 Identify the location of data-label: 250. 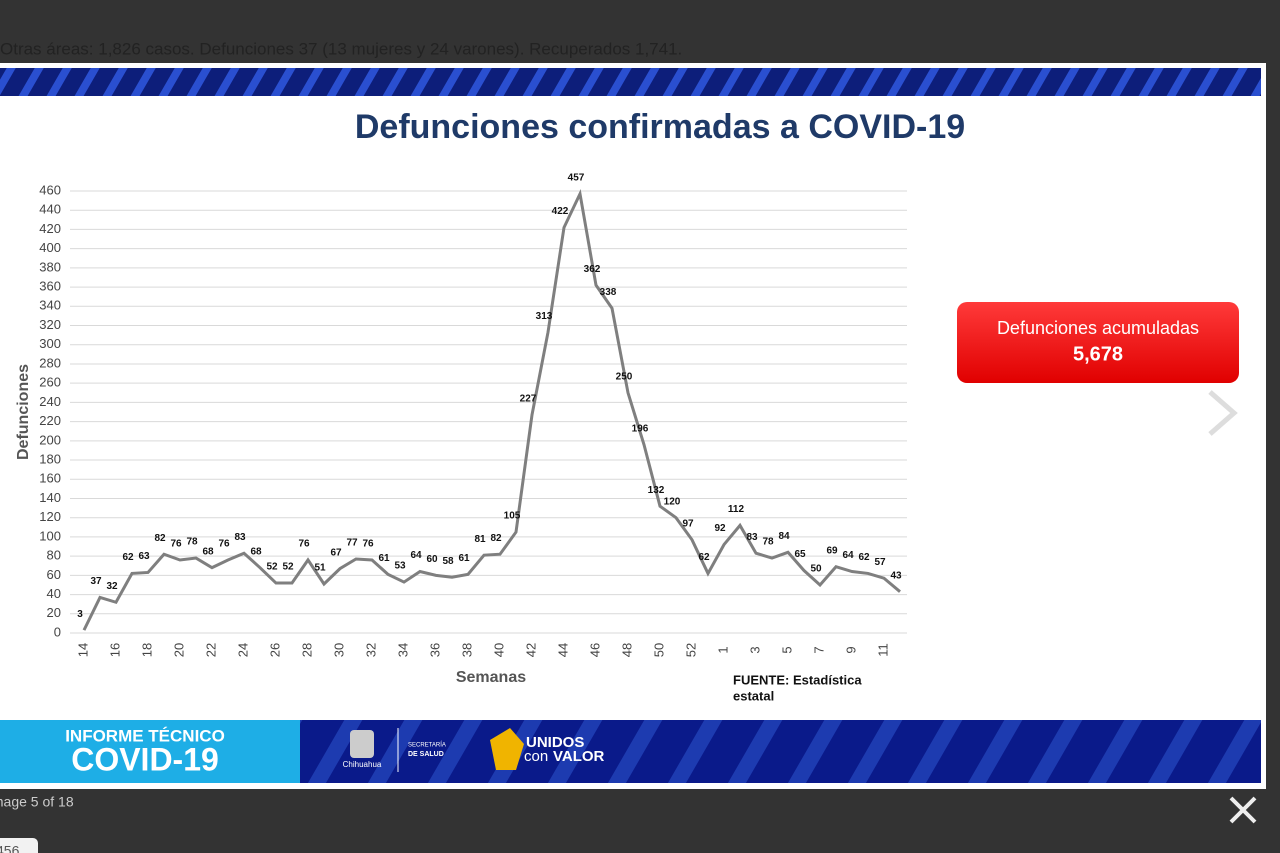
(624, 376).